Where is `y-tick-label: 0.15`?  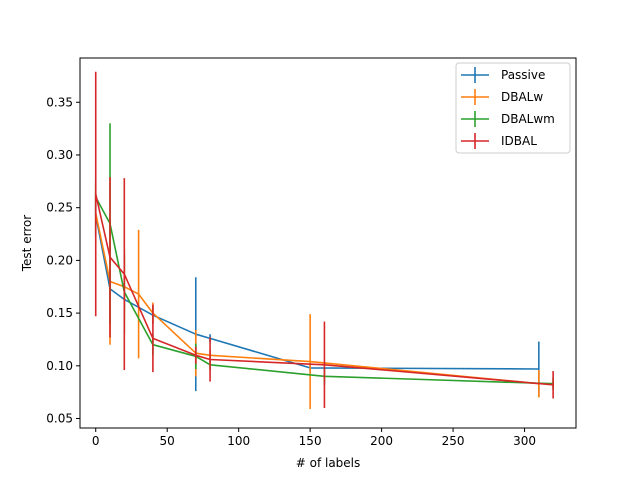
y-tick-label: 0.15 is located at coordinates (59, 313).